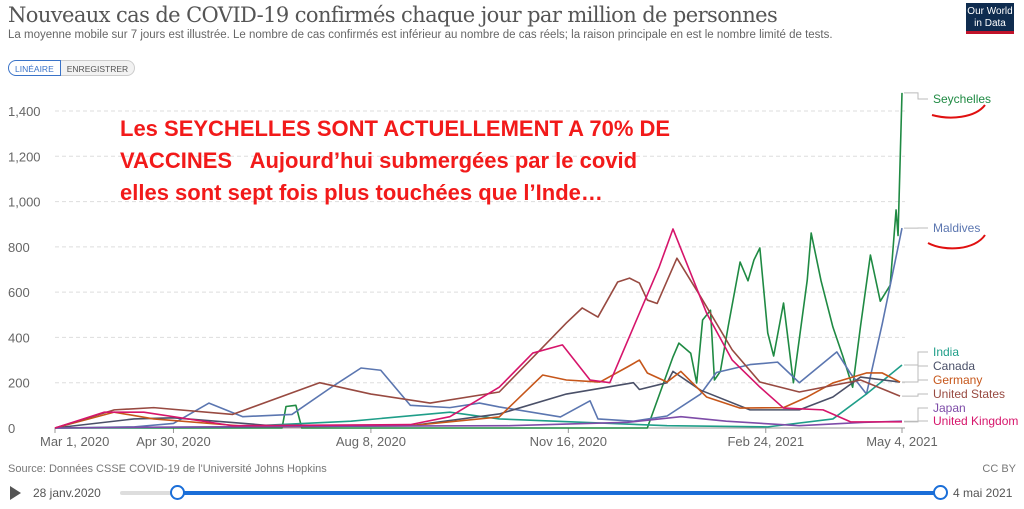 Image resolution: width=1024 pixels, height=509 pixels. I want to click on x-tick-label: Aug 8, 2020, so click(371, 441).